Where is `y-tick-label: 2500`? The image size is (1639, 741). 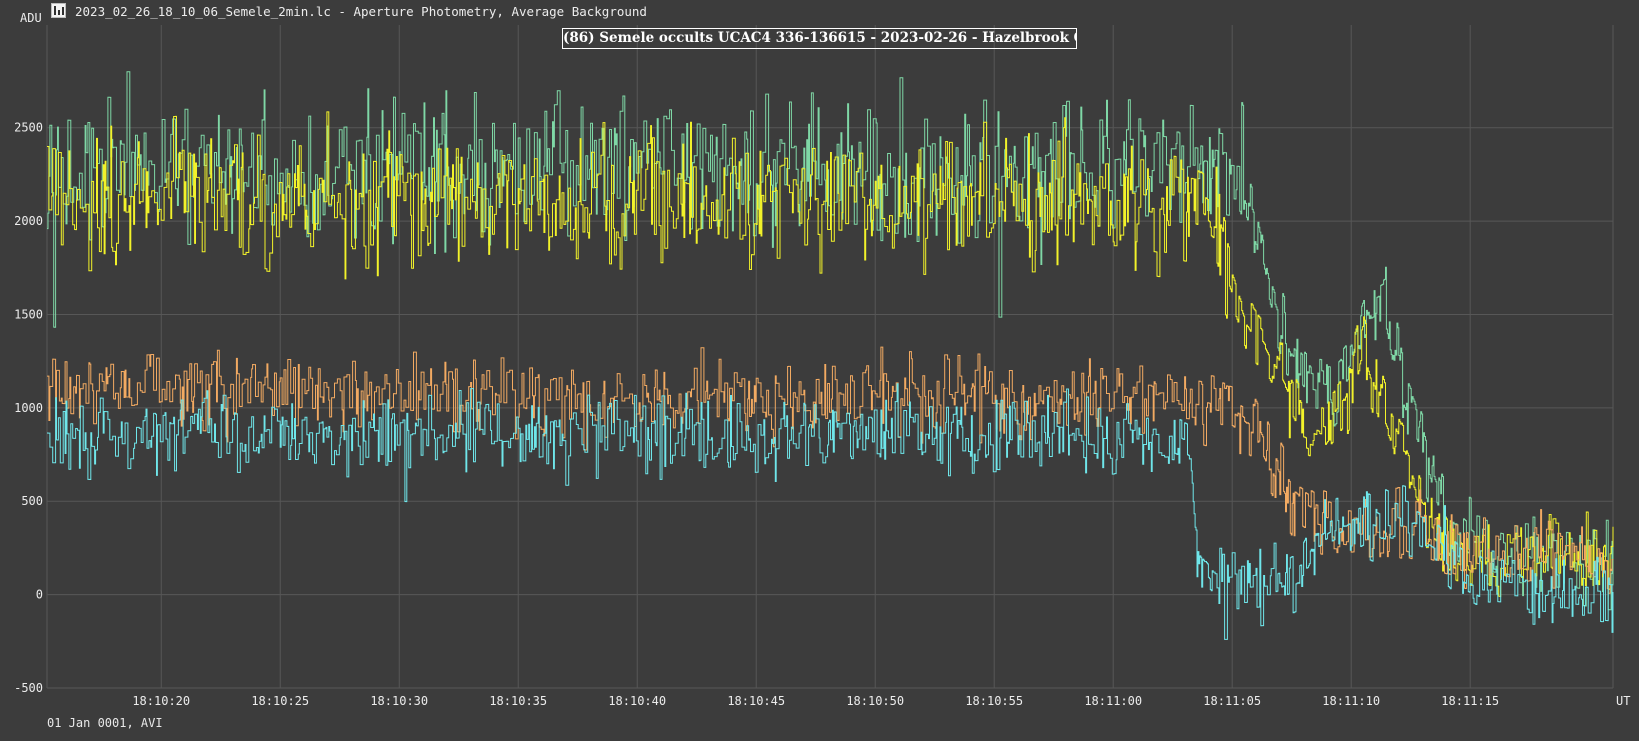
y-tick-label: 2500 is located at coordinates (28, 128).